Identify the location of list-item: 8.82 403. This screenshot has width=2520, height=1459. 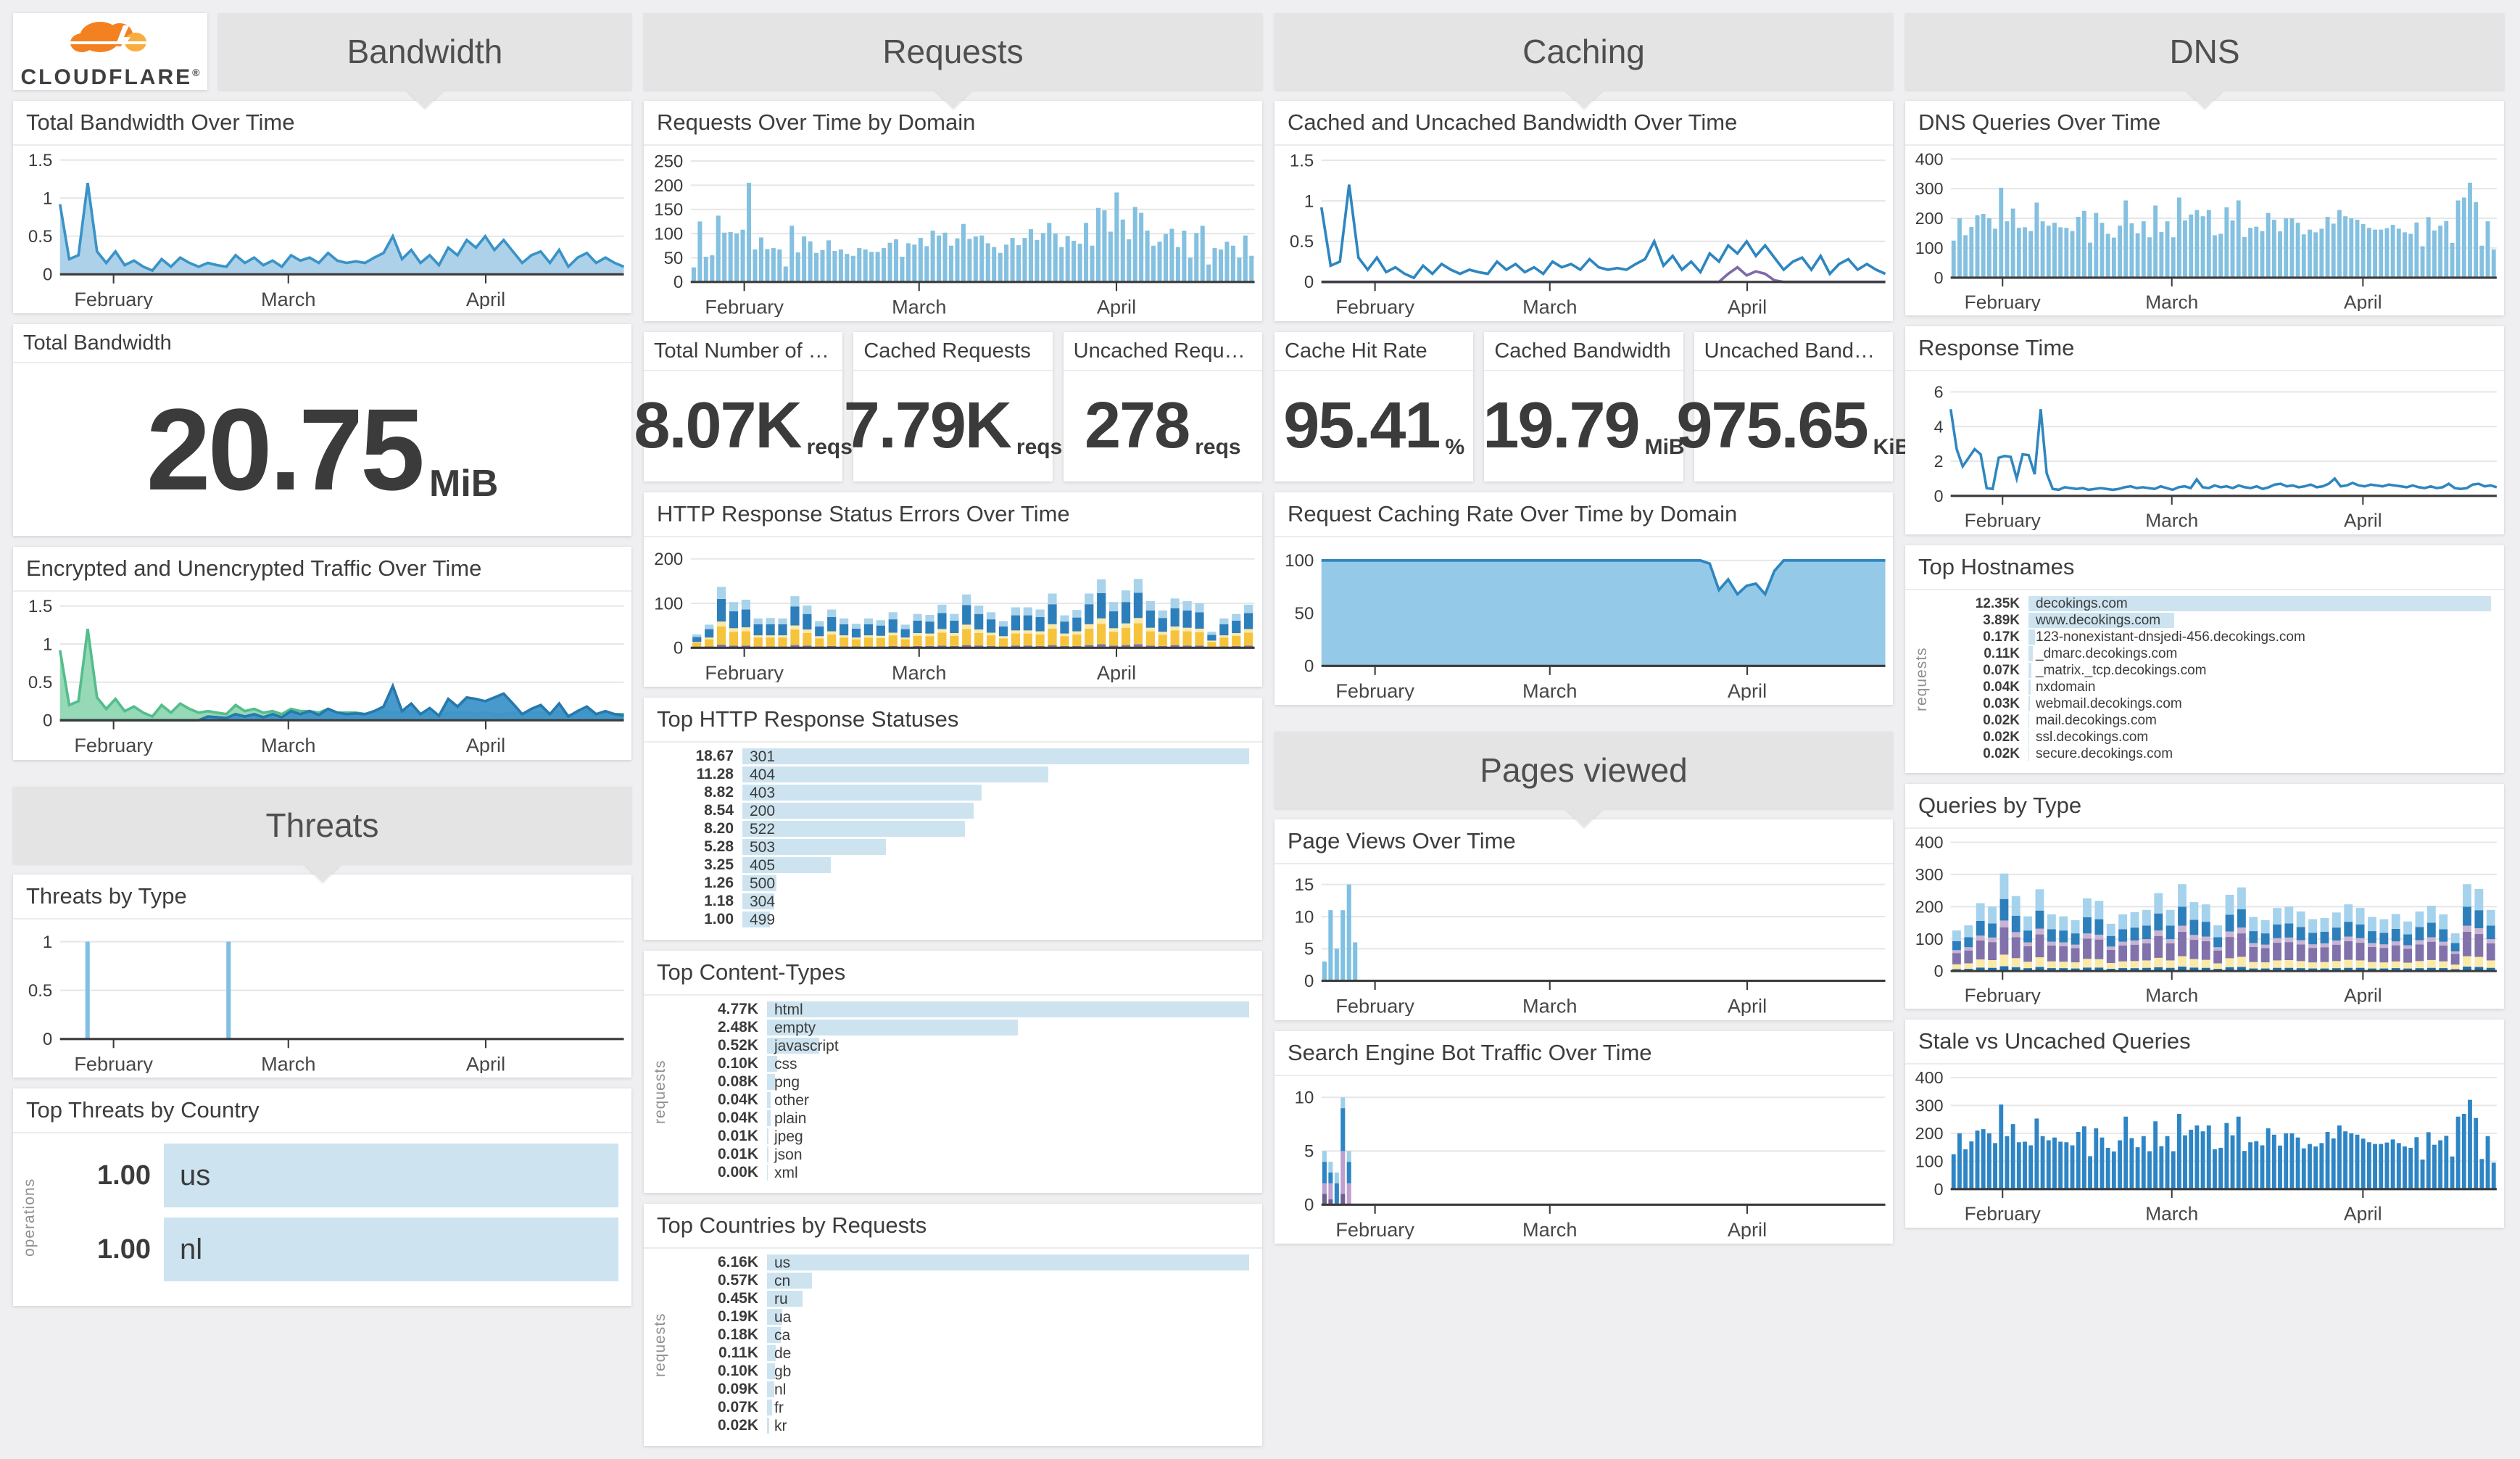
(948, 793).